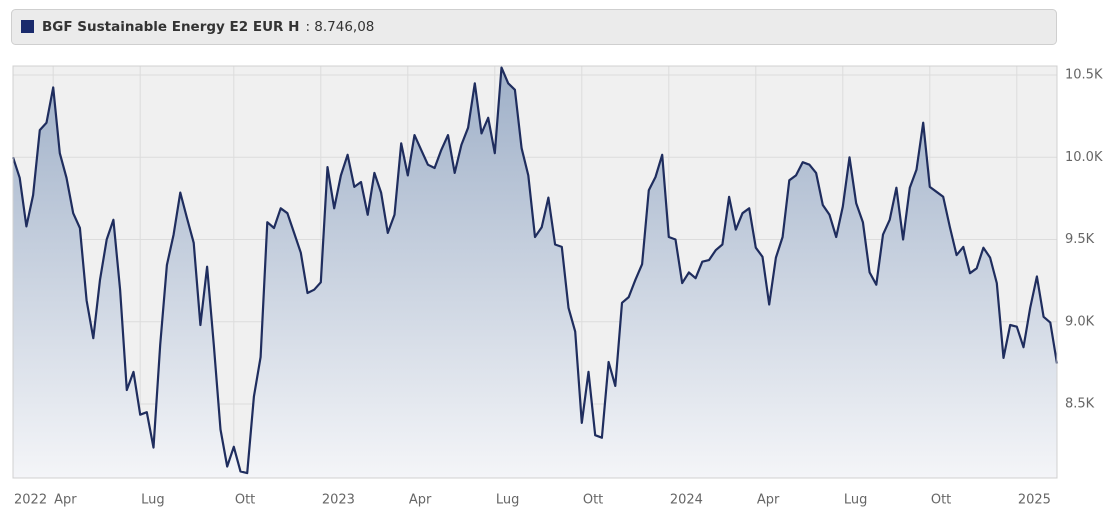 Image resolution: width=1112 pixels, height=528 pixels. Describe the element at coordinates (1080, 321) in the screenshot. I see `y-tick-label: 9.0K` at that location.